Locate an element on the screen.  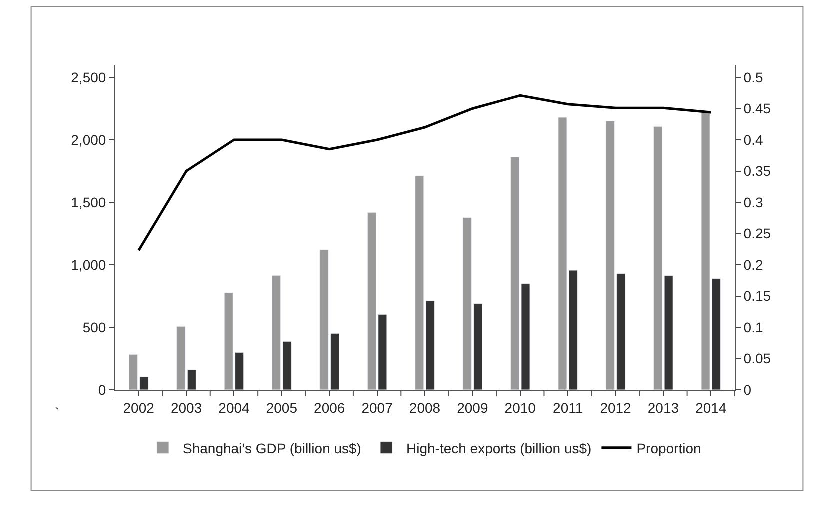
y-tick-label: 1,000 is located at coordinates (88, 264).